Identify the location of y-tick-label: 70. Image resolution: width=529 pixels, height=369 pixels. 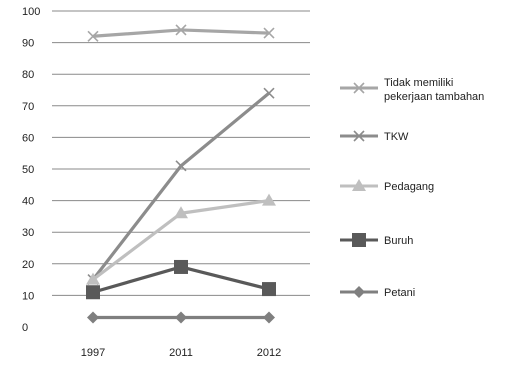
(28, 107).